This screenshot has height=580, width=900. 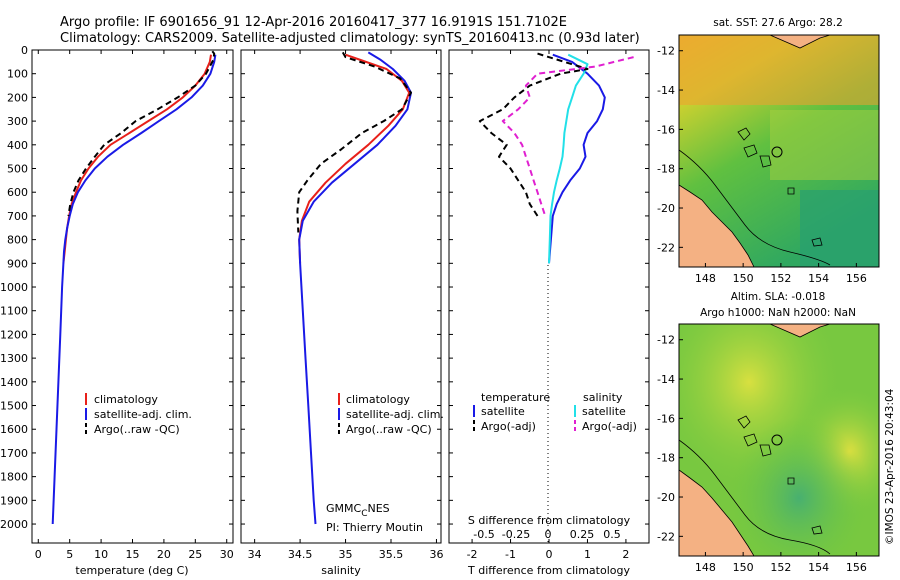 What do you see at coordinates (14, 287) in the screenshot?
I see `y-tick-label: 1000` at bounding box center [14, 287].